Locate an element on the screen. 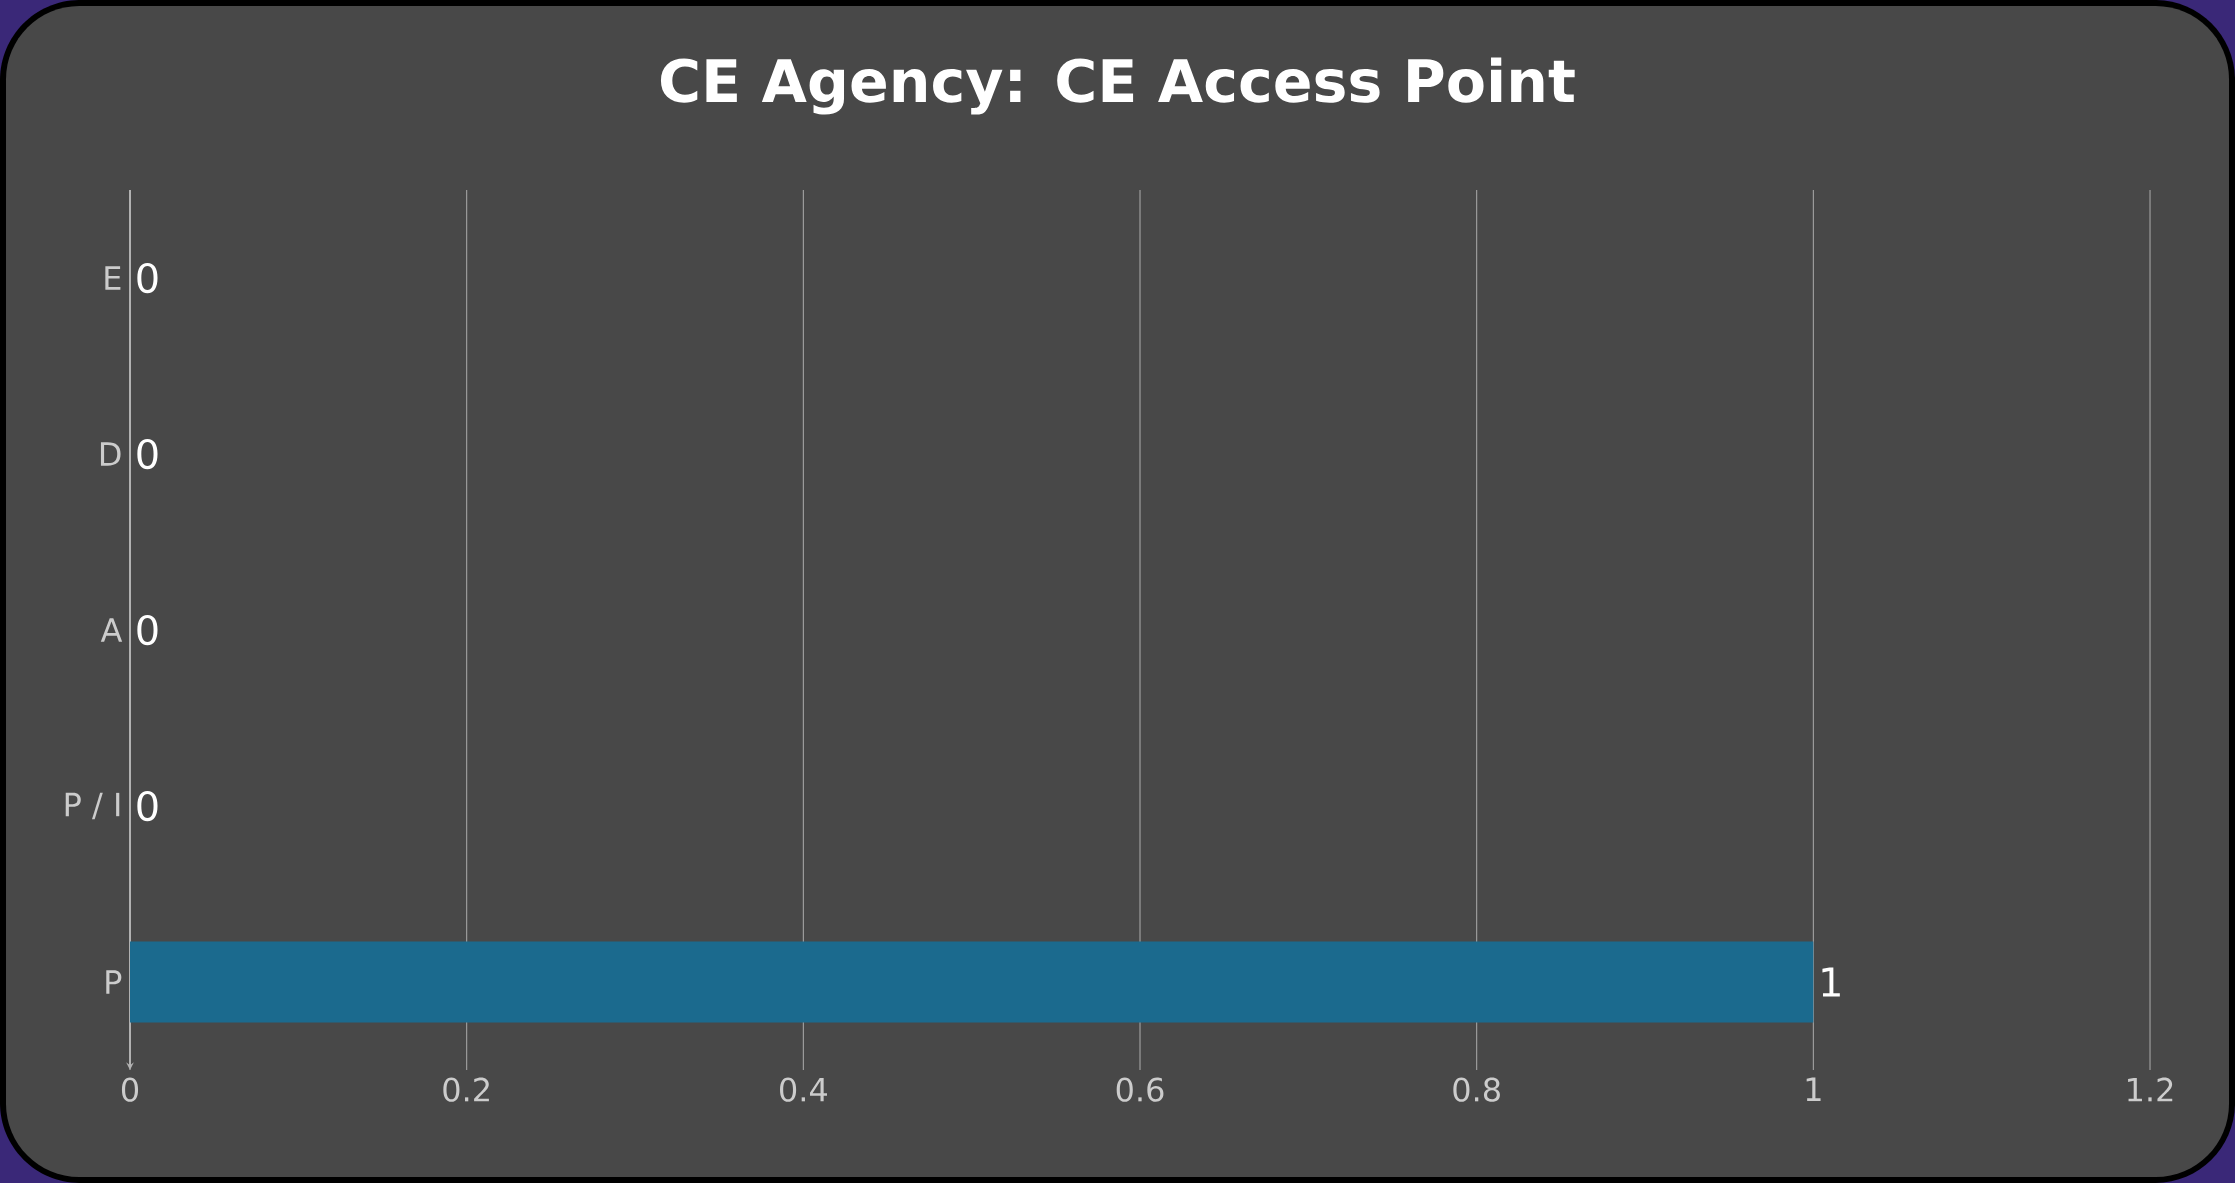  x-tick-label: 0 is located at coordinates (130, 1089).